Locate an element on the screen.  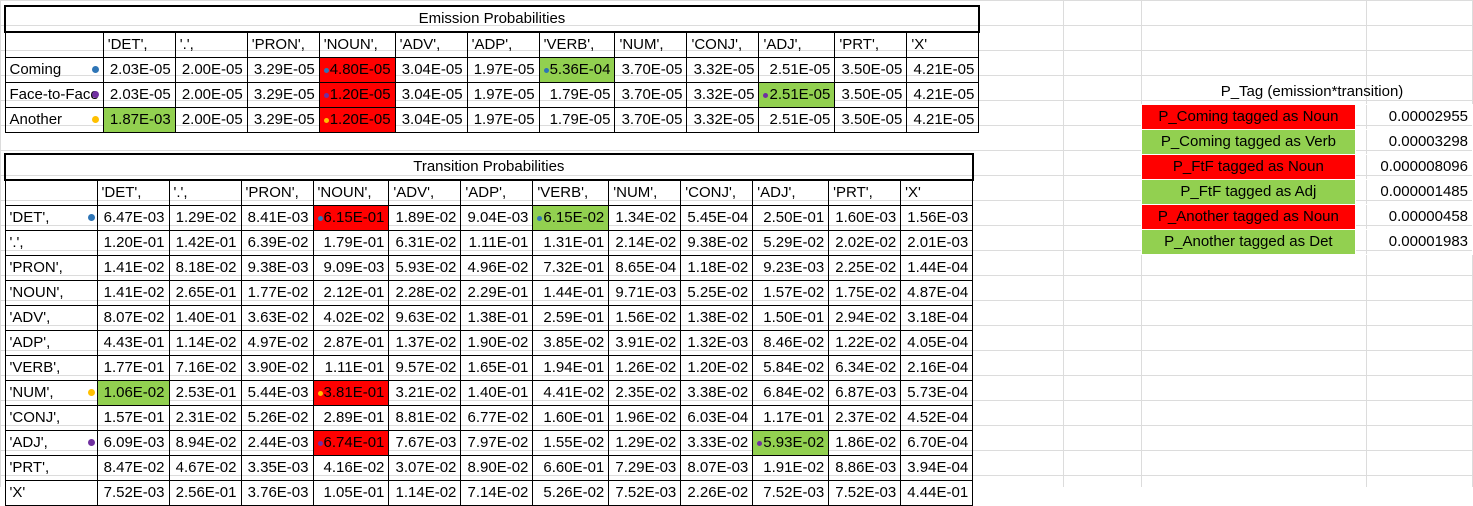
value-cell: 1.87E-03 is located at coordinates (139, 120).